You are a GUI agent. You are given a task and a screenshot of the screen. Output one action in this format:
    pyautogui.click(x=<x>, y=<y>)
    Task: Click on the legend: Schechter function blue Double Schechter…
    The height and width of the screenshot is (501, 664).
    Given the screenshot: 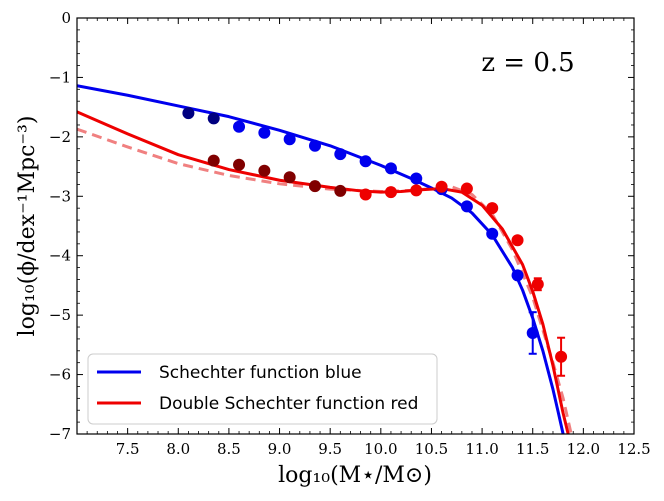 What is the action you would take?
    pyautogui.click(x=262, y=389)
    